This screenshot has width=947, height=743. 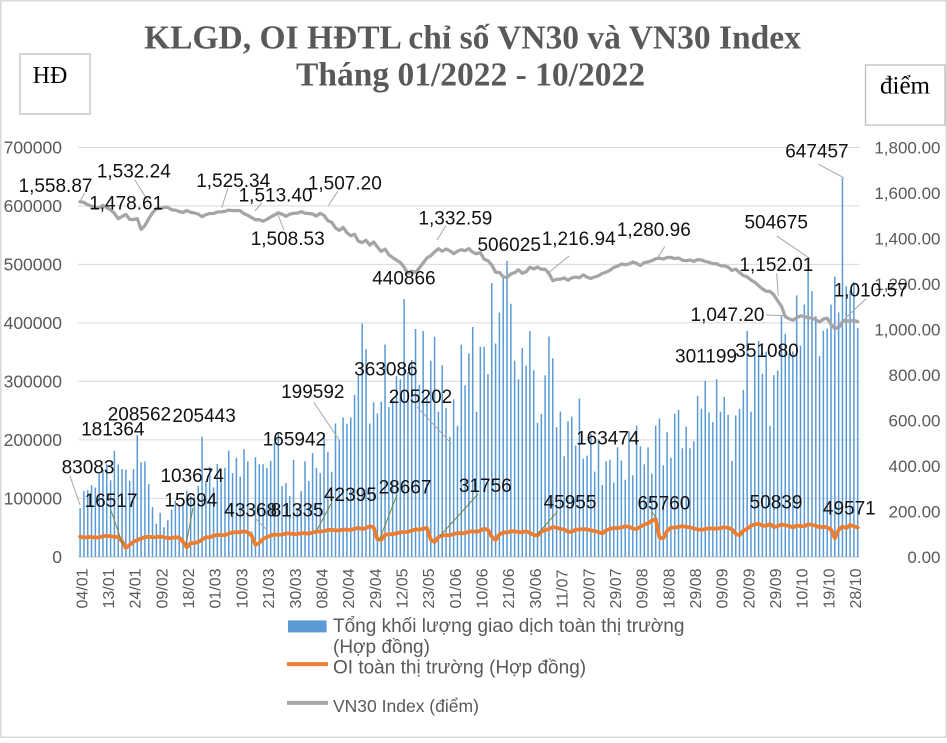 I want to click on svg-text: 1,532.24, so click(x=134, y=172).